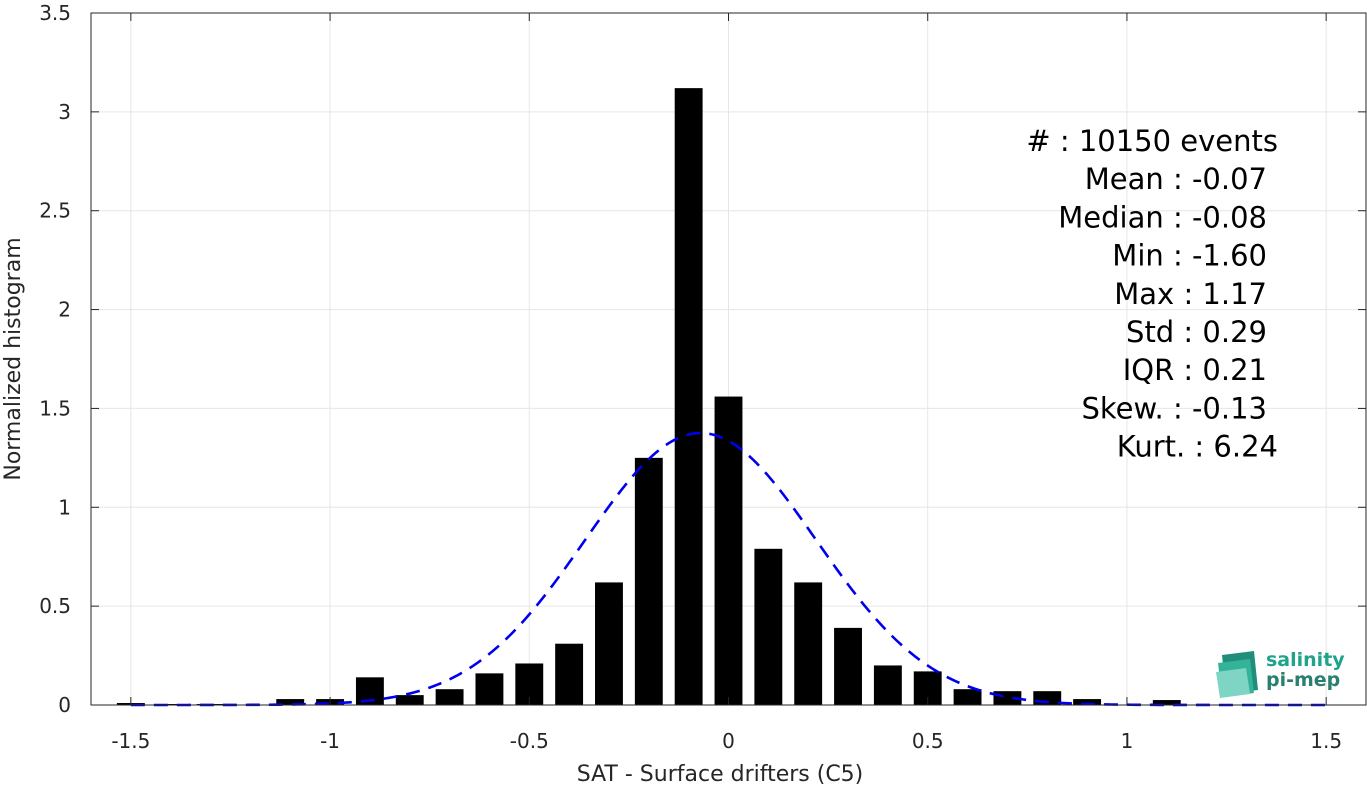  I want to click on stat-line: Median : -0.08, so click(1162, 217).